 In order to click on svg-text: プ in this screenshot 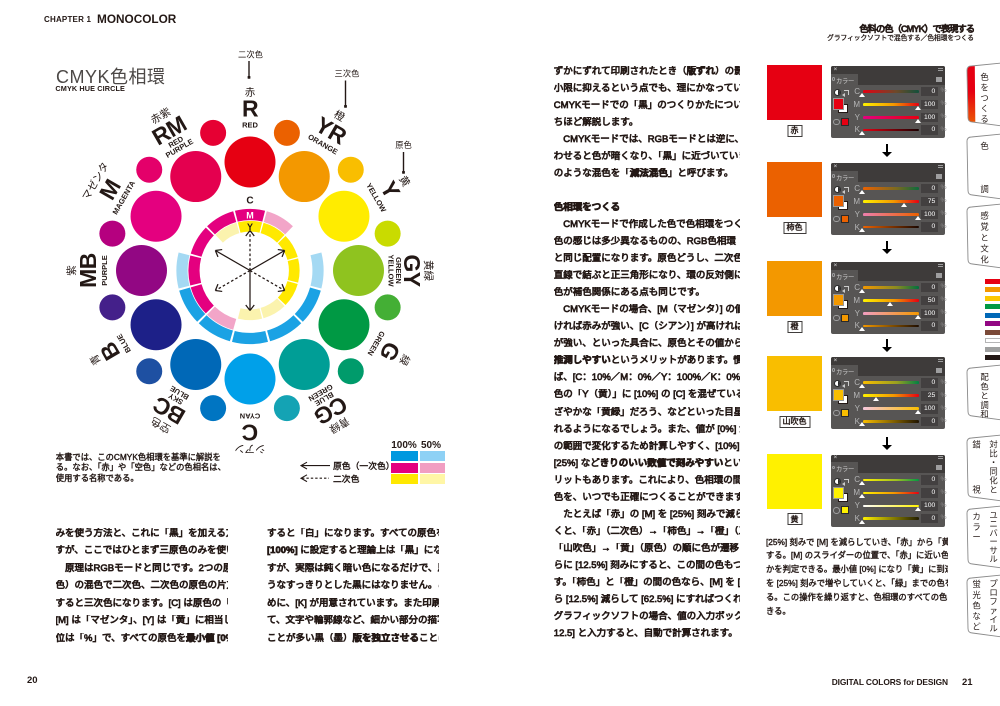, I will do `click(993, 584)`.